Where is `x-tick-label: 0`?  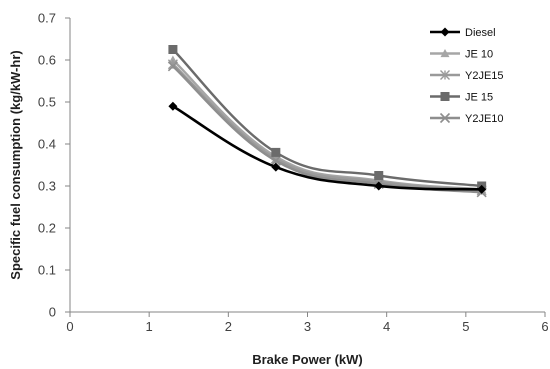
x-tick-label: 0 is located at coordinates (69, 326).